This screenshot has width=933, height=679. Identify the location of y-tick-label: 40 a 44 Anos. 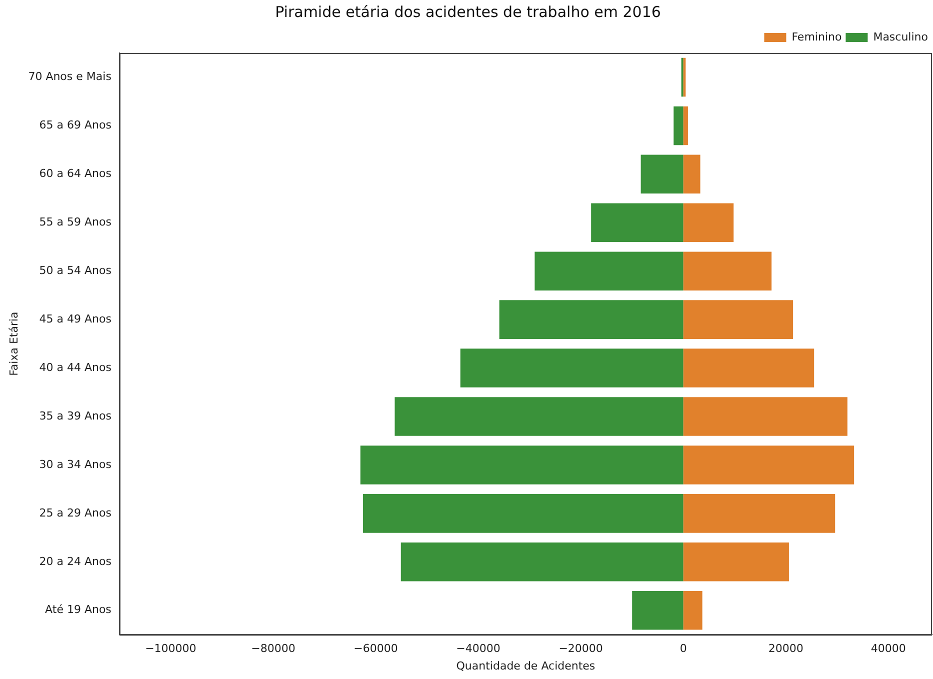
(75, 367).